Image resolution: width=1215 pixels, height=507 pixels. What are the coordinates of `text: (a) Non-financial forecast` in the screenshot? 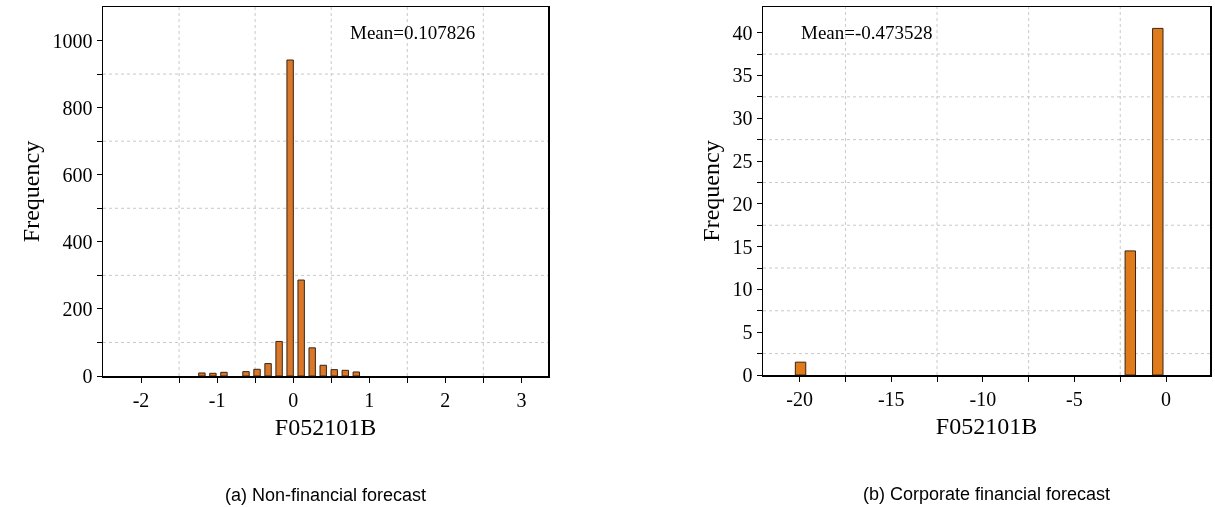 It's located at (326, 495).